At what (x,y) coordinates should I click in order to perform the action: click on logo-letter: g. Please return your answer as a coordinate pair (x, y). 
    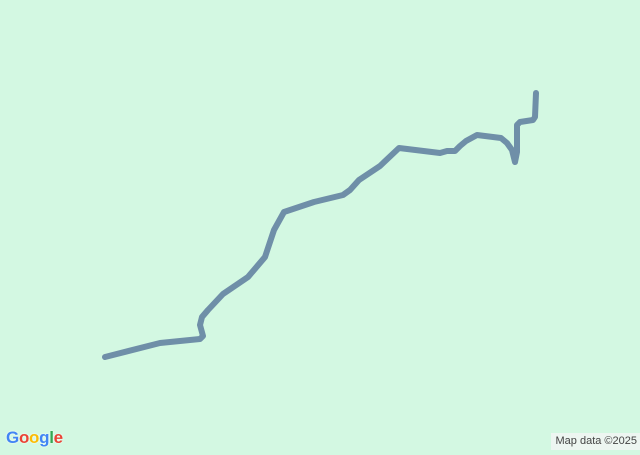
    Looking at the image, I should click on (44, 437).